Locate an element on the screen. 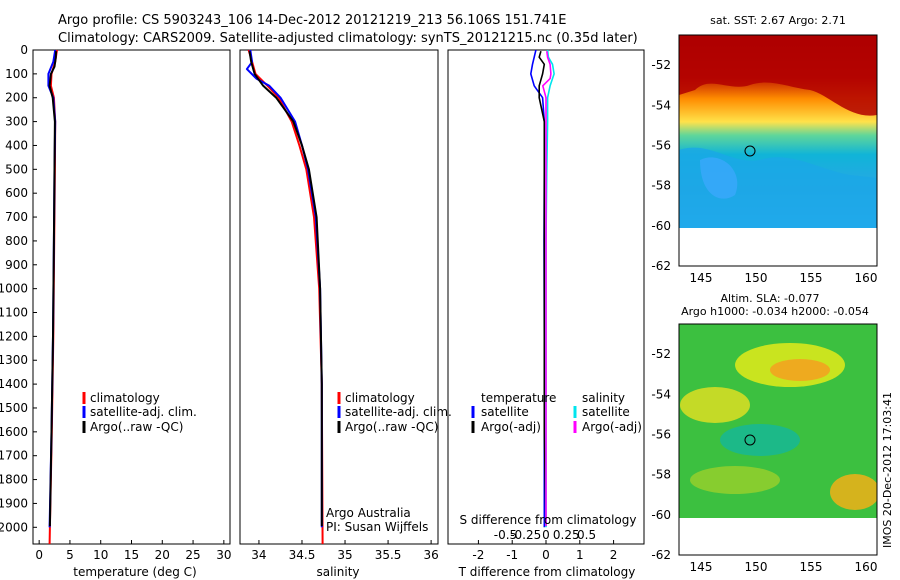 The height and width of the screenshot is (580, 900). sla-low-patch is located at coordinates (760, 440).